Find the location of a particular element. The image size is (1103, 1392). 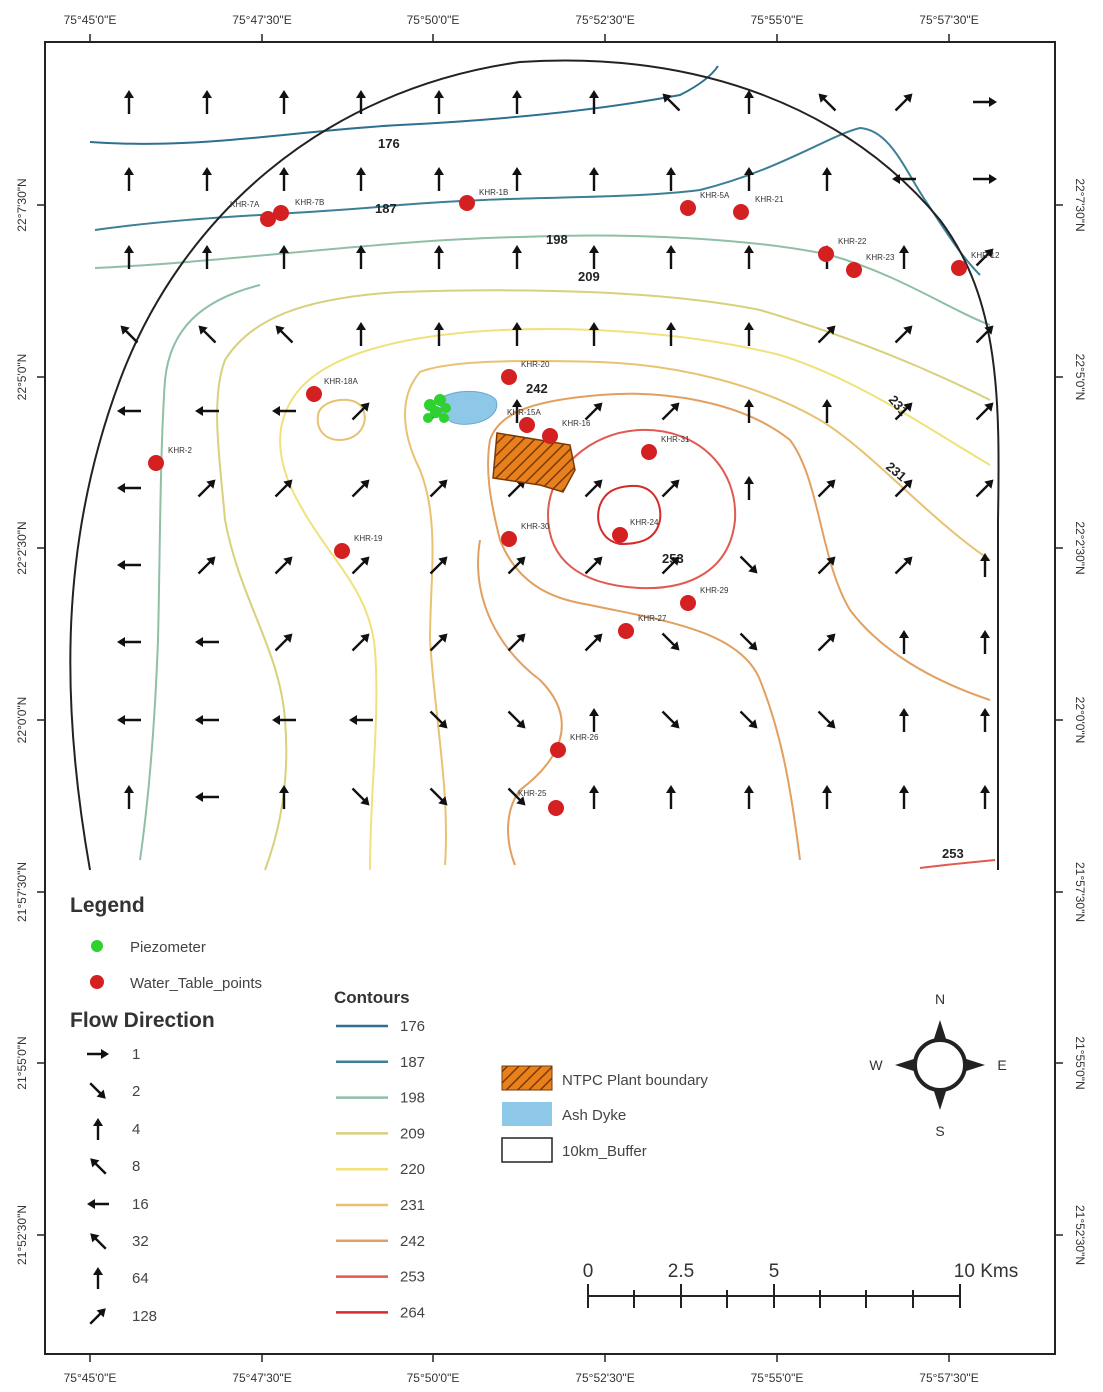

left-tick-6: 21°55'0"N is located at coordinates (22, 1062).